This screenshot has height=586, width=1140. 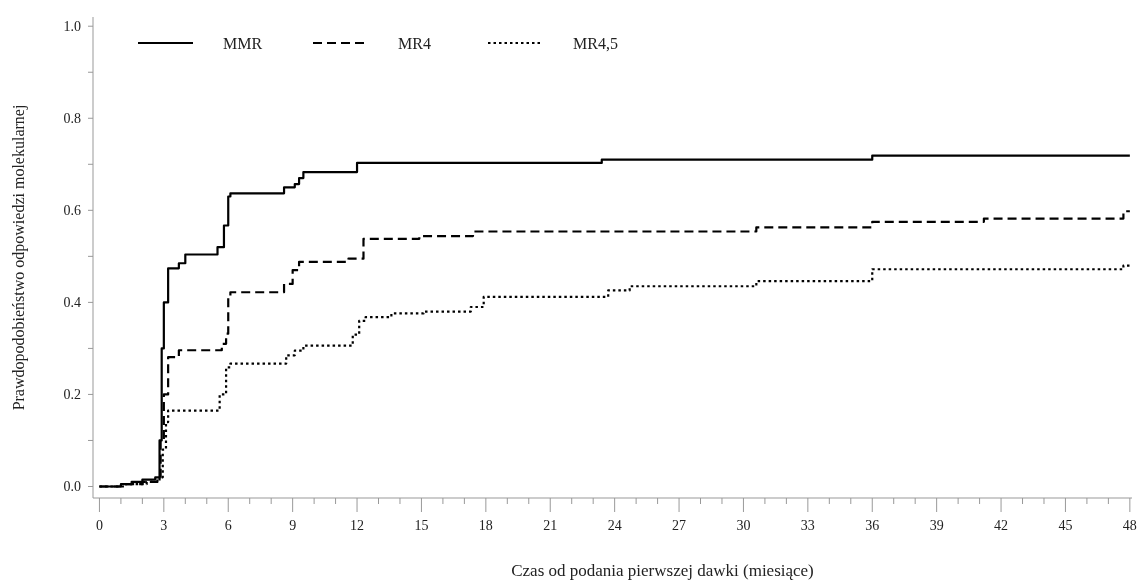 I want to click on y-tick-label: 0.6, so click(x=72, y=211).